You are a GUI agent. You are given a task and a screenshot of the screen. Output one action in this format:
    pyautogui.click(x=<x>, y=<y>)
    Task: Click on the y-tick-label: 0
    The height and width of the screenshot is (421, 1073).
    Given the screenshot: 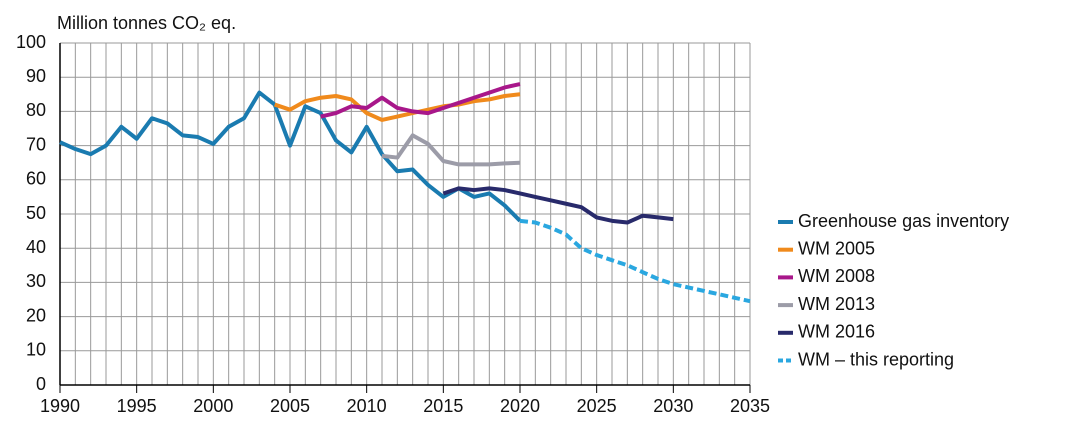 What is the action you would take?
    pyautogui.click(x=41, y=384)
    